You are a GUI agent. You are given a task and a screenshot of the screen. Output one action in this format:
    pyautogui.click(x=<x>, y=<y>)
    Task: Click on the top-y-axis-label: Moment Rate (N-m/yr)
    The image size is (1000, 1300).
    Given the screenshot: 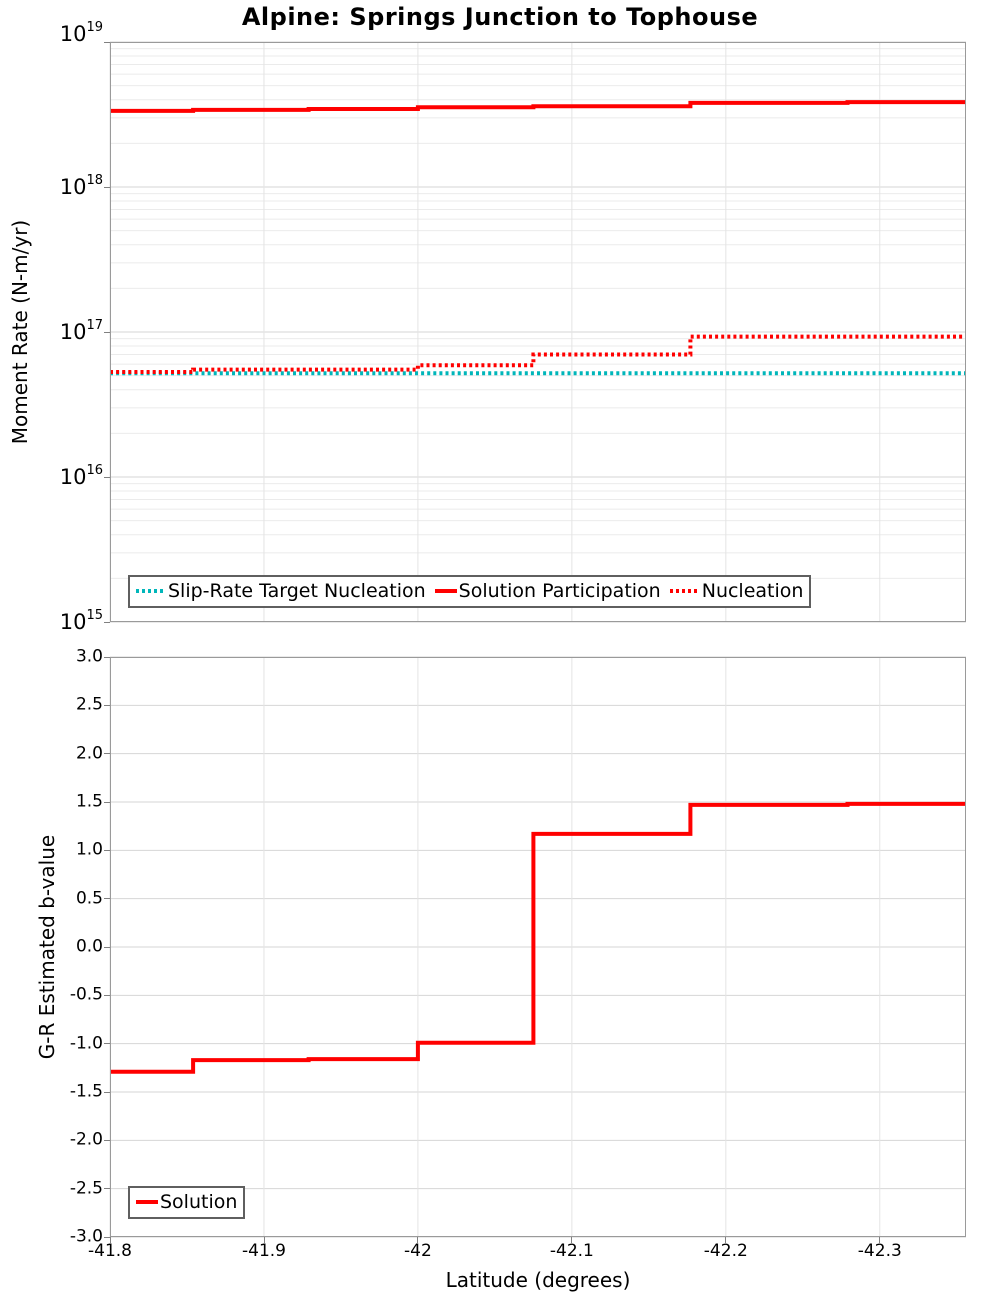 What is the action you would take?
    pyautogui.click(x=20, y=332)
    